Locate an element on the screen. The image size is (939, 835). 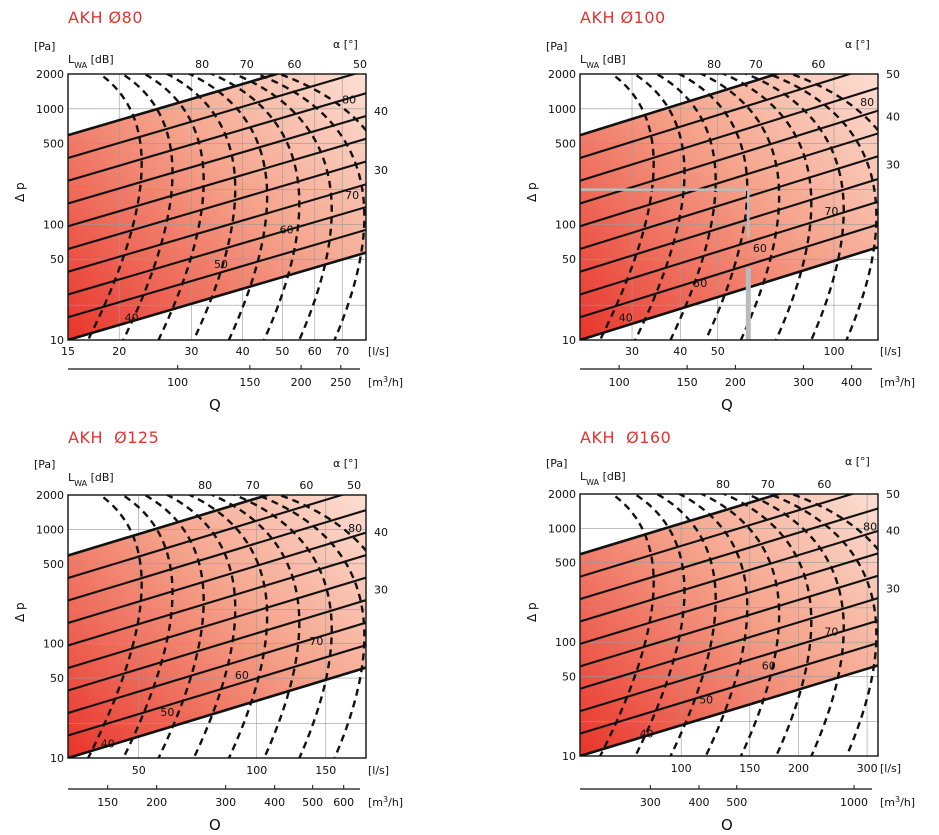
x-tick-label-m3h: 600 is located at coordinates (343, 802).